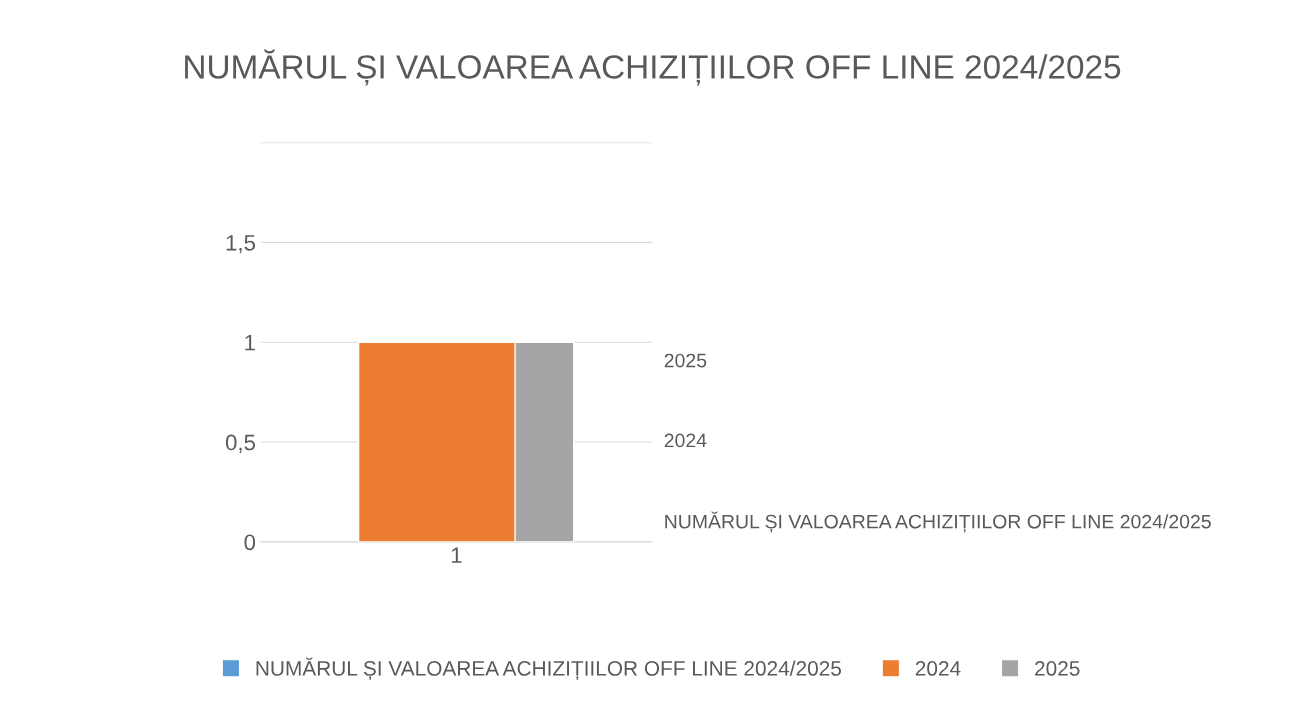 The image size is (1304, 713). I want to click on y-tick-label: 1,5, so click(241, 244).